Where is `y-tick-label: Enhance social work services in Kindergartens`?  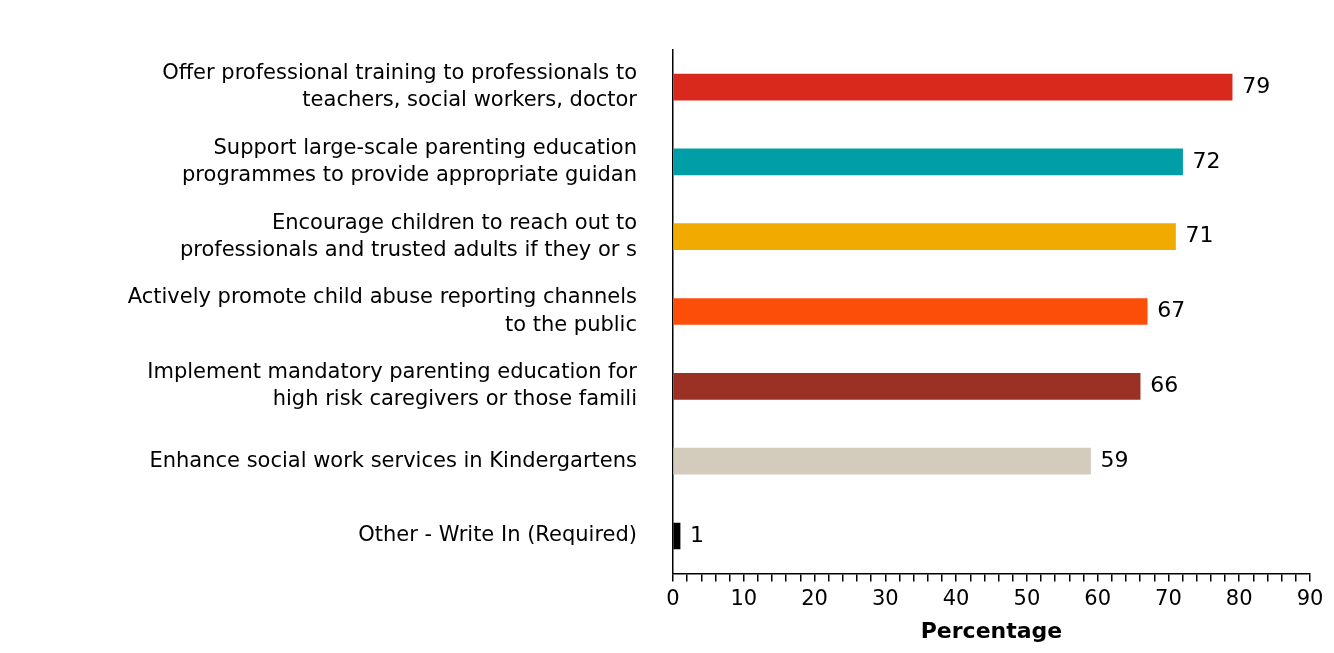
y-tick-label: Enhance social work services in Kindergartens is located at coordinates (393, 459).